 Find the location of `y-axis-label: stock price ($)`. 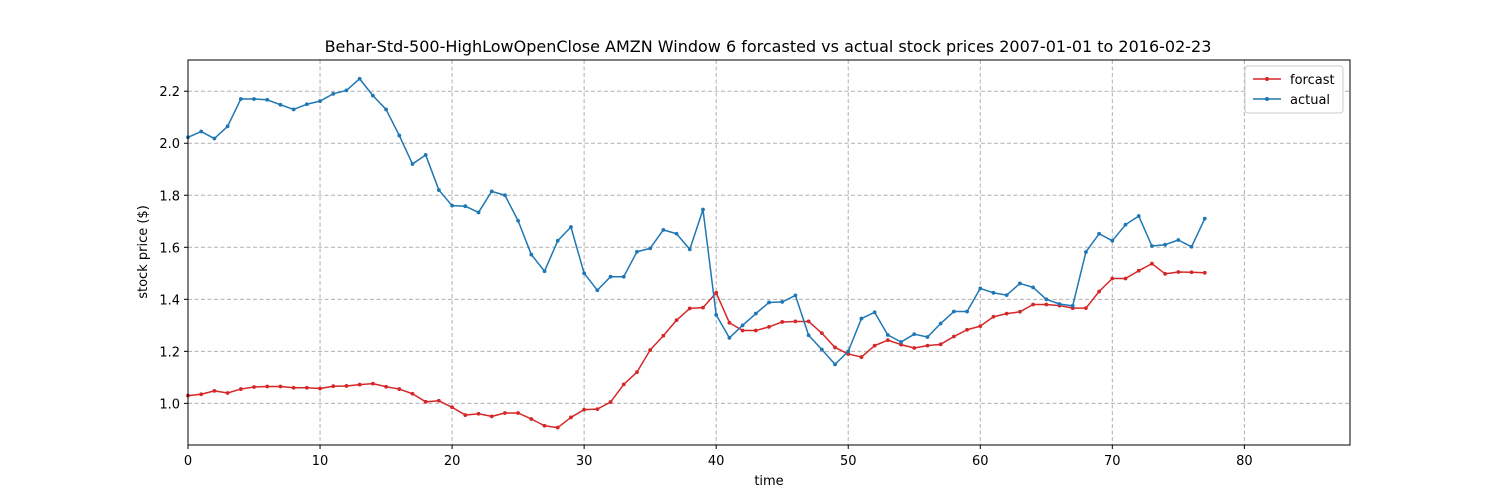

y-axis-label: stock price ($) is located at coordinates (143, 252).